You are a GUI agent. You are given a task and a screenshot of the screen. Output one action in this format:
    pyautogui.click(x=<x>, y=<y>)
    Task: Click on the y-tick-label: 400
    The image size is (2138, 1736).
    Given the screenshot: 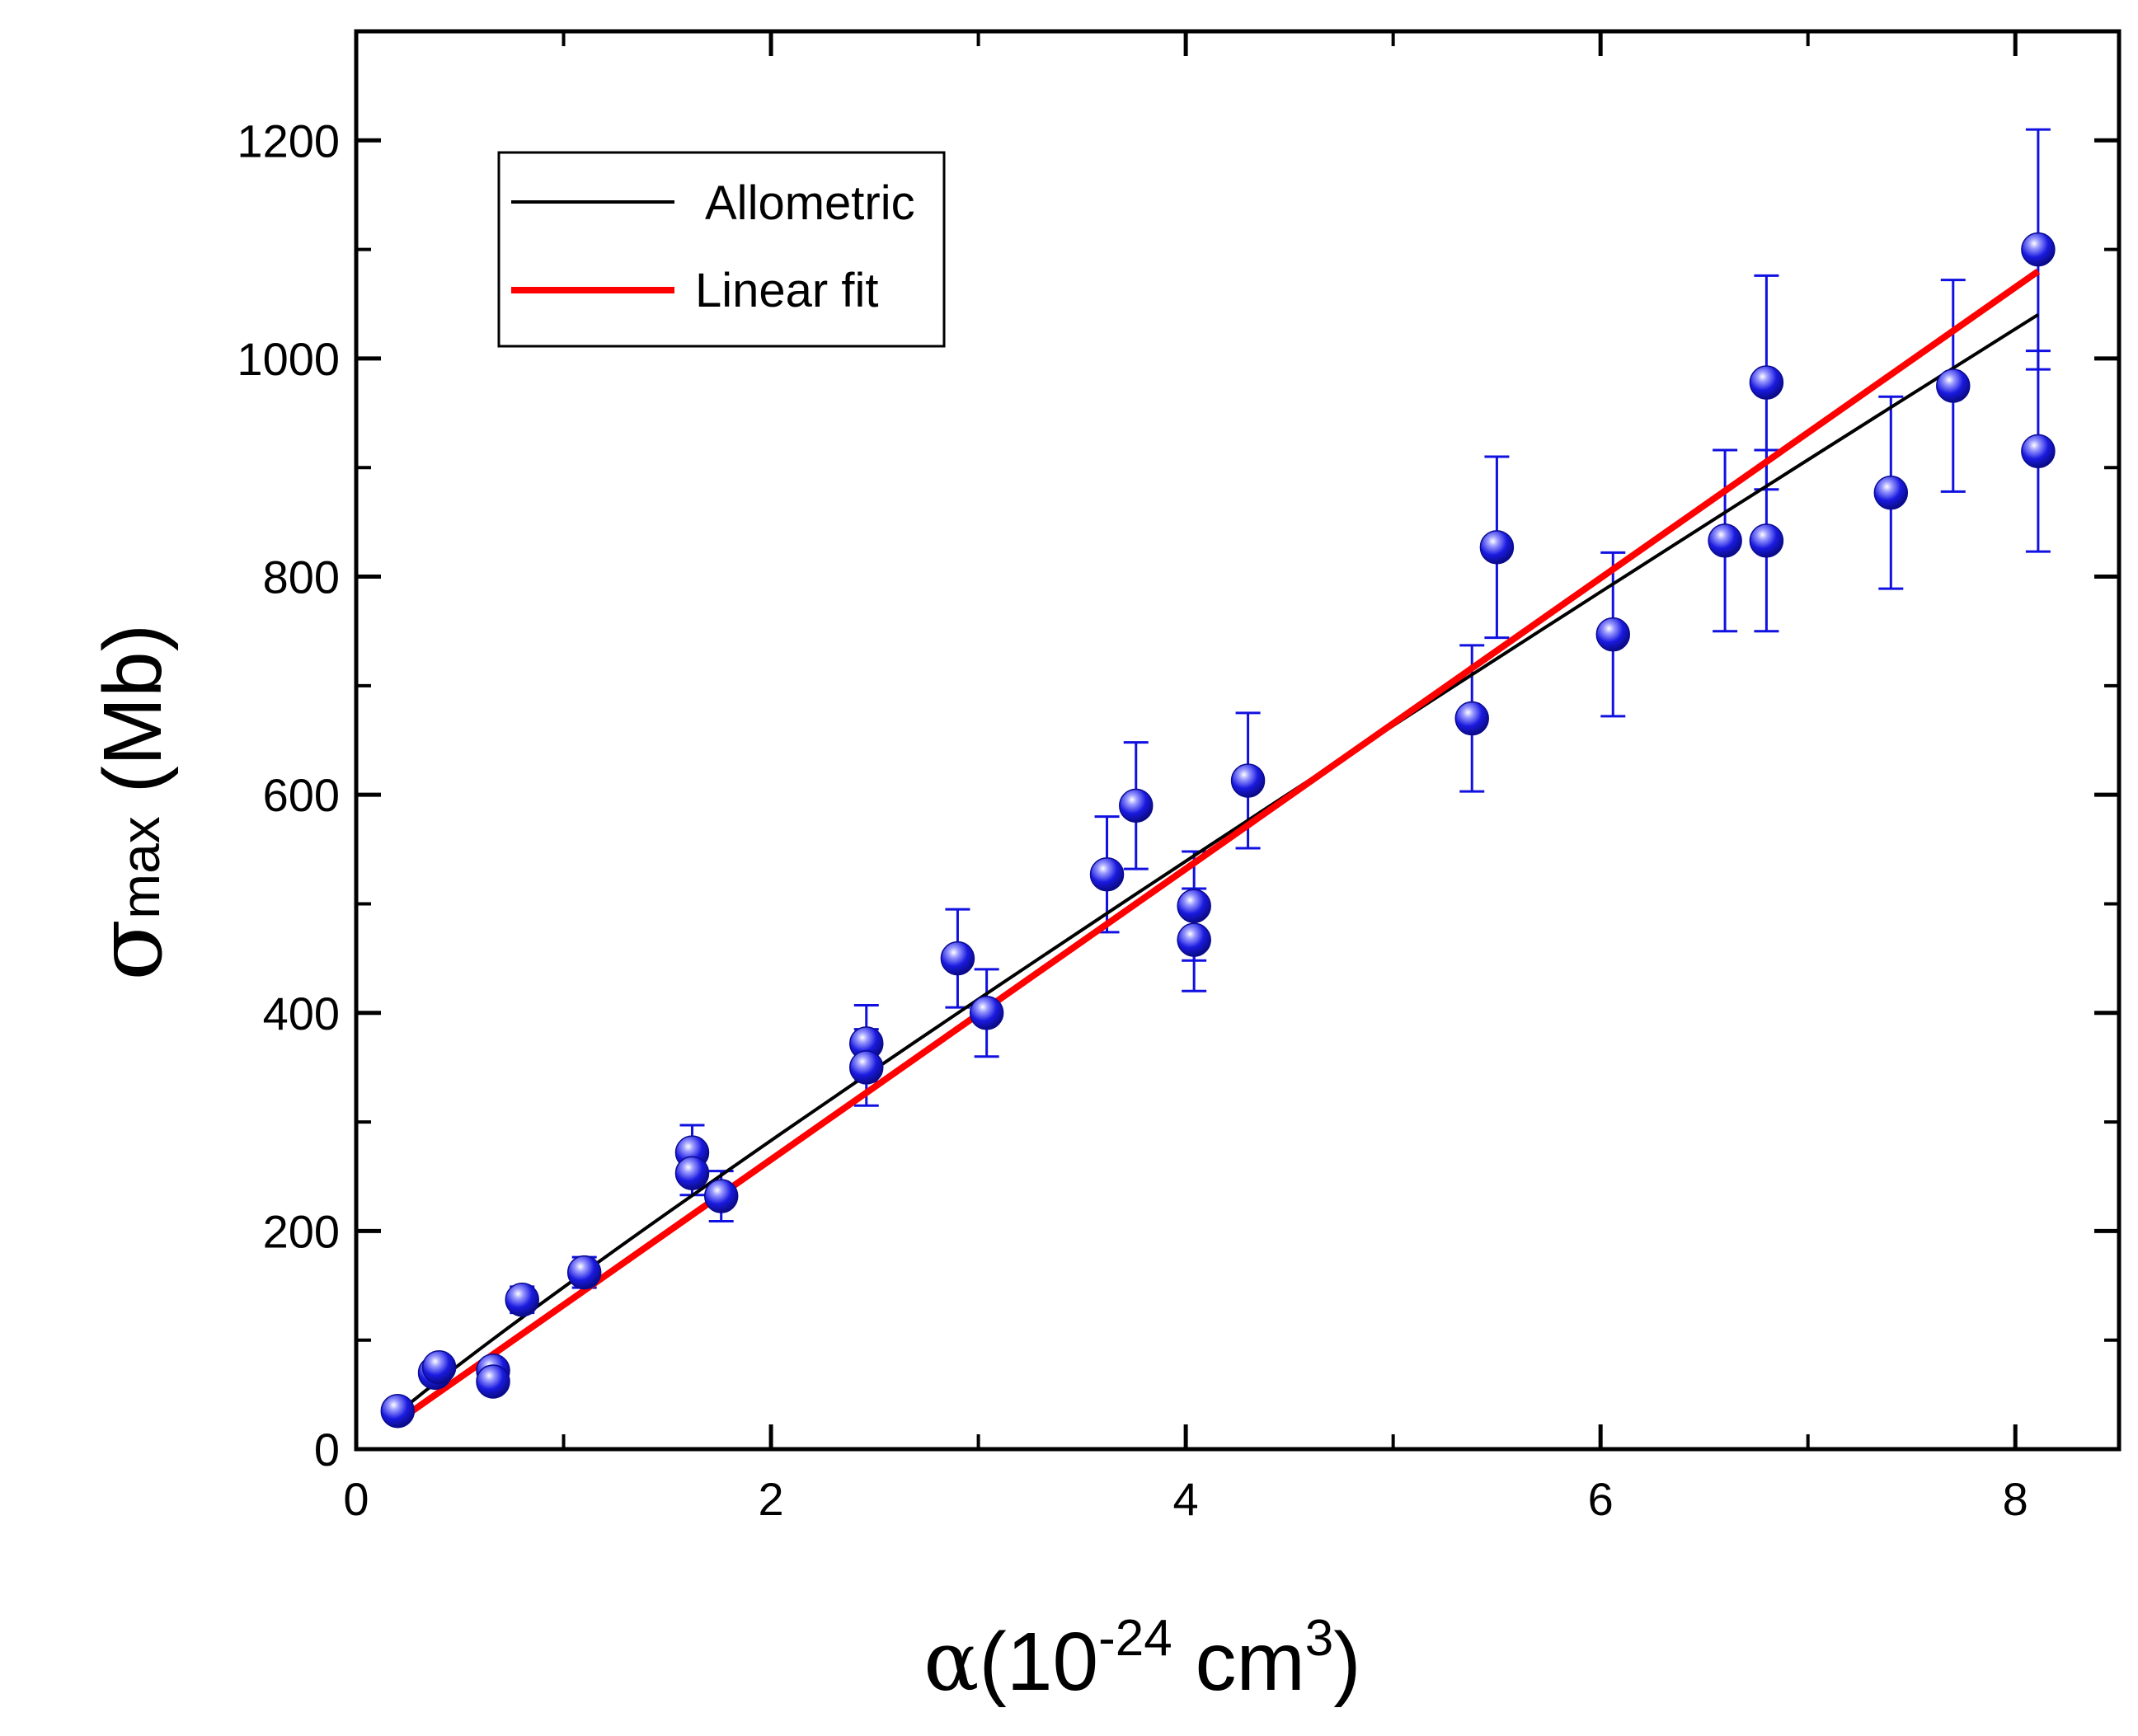 What is the action you would take?
    pyautogui.click(x=301, y=1013)
    